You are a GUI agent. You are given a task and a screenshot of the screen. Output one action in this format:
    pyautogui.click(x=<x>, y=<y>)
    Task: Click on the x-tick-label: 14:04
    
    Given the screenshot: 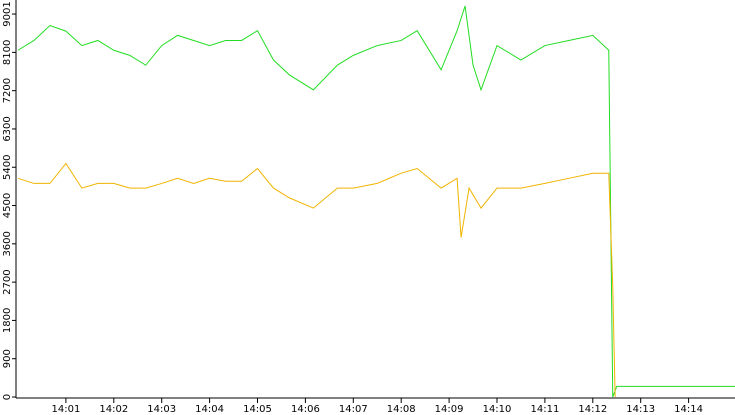 What is the action you would take?
    pyautogui.click(x=209, y=409)
    